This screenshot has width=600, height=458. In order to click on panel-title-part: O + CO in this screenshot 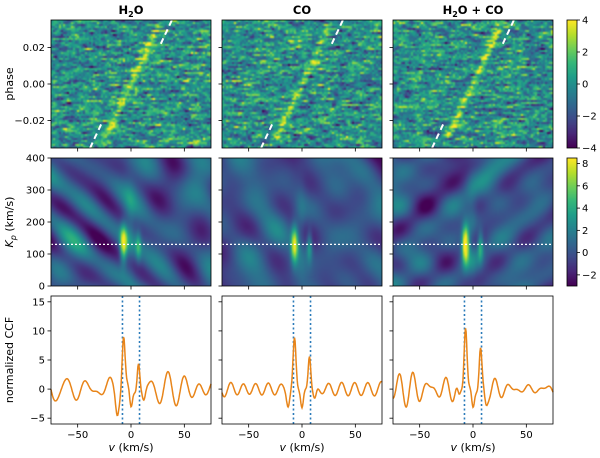, I will do `click(481, 10)`.